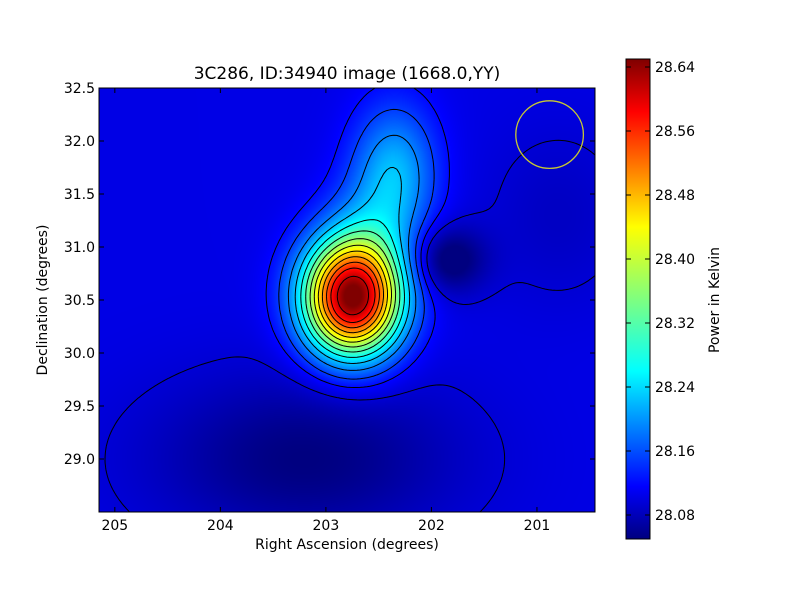 This screenshot has height=600, width=800. What do you see at coordinates (79, 195) in the screenshot?
I see `y-tick-label: 31.5` at bounding box center [79, 195].